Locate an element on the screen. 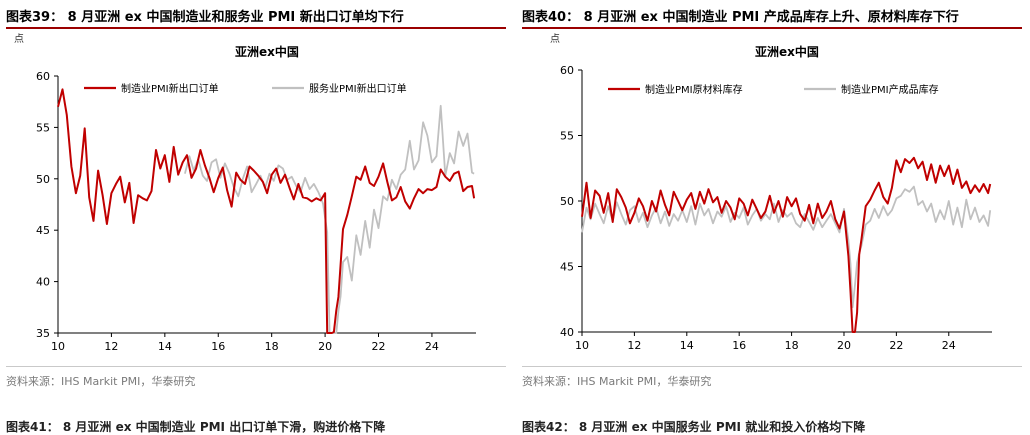  legend-label: 制造业PMI原材料库存 is located at coordinates (694, 89).